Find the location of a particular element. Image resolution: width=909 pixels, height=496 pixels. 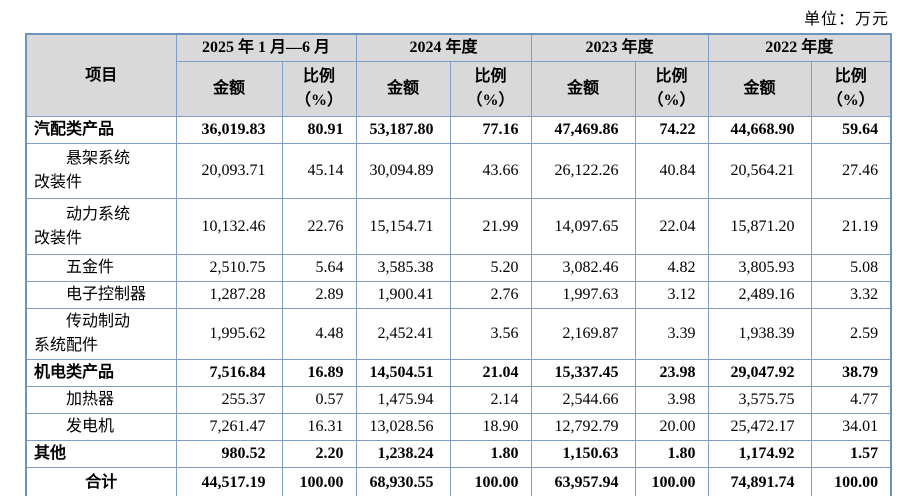

amount-cell: 53,187.80 is located at coordinates (403, 130).